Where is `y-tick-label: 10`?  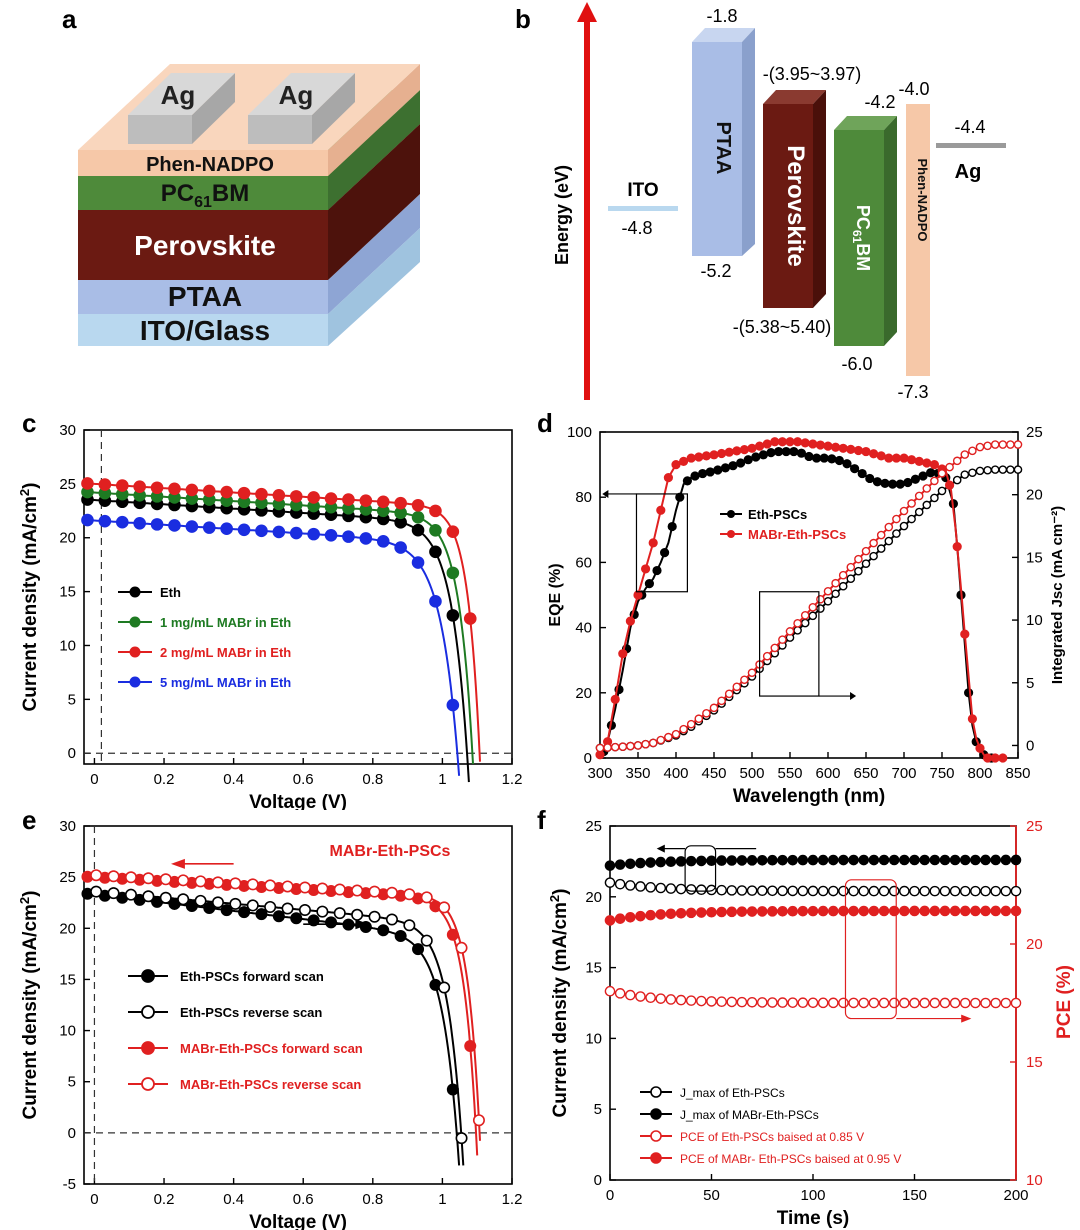
y-tick-label: 10 is located at coordinates (593, 1038).